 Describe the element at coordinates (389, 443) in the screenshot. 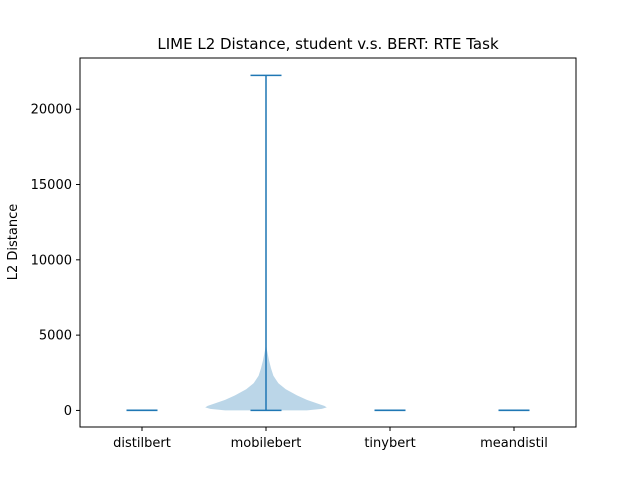

I see `x-tick-label: tinybert` at that location.